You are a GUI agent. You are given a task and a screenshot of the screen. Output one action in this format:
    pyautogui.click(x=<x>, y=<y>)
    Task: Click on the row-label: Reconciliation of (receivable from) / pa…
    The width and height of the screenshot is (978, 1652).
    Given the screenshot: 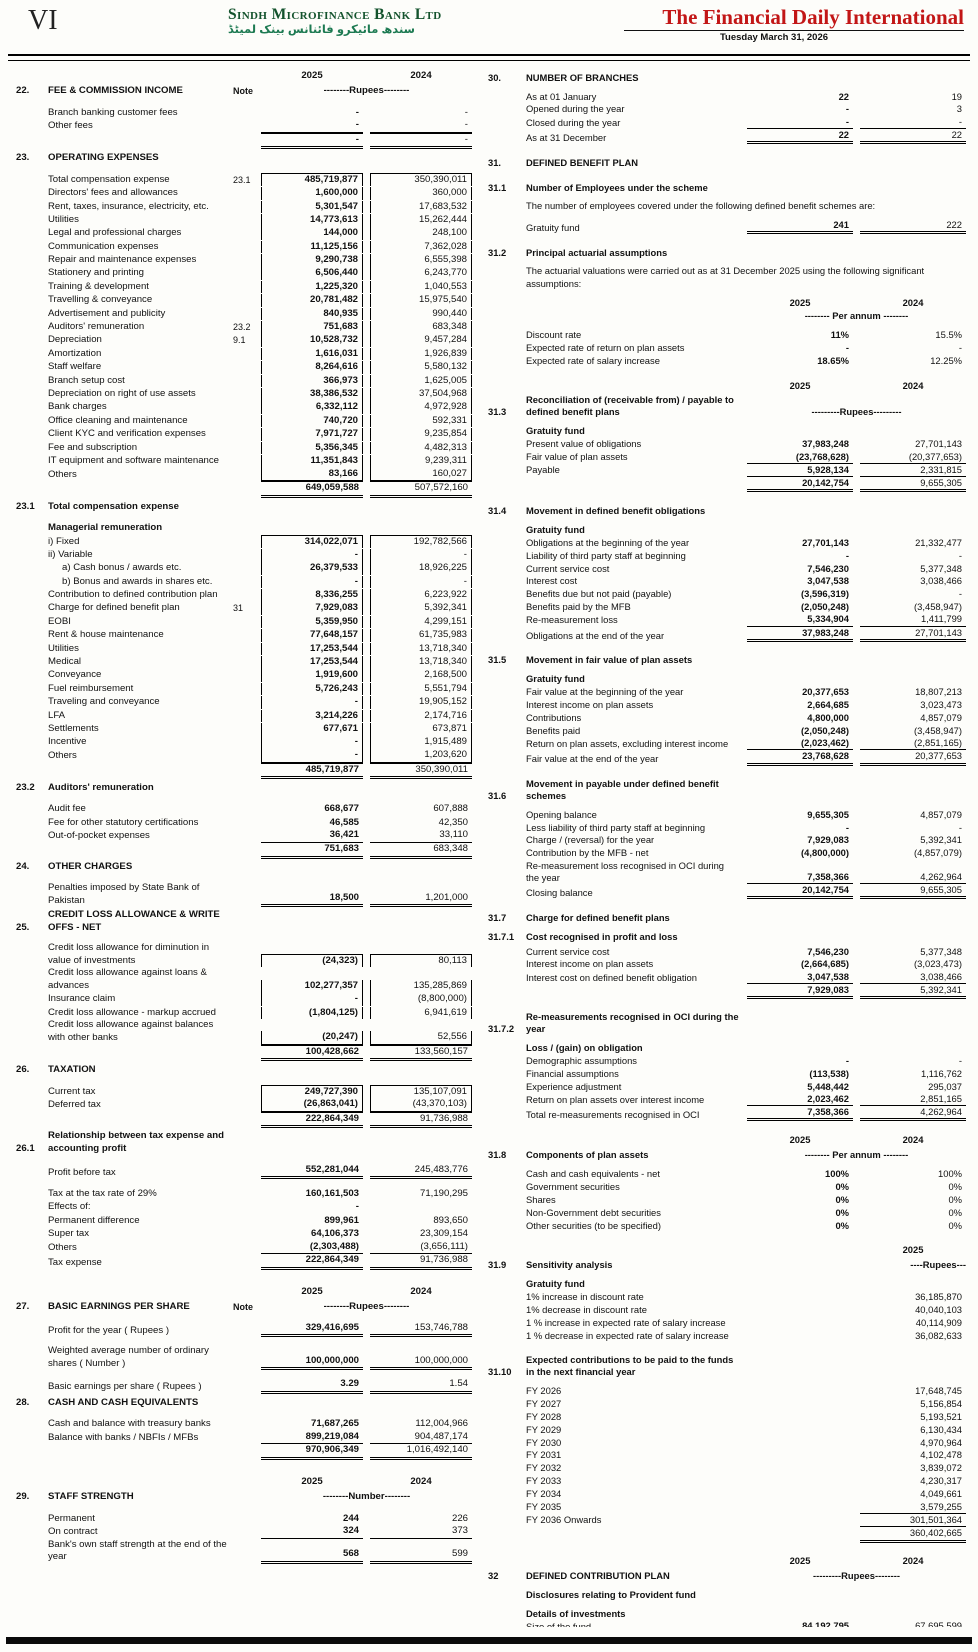 What is the action you would take?
    pyautogui.click(x=630, y=405)
    